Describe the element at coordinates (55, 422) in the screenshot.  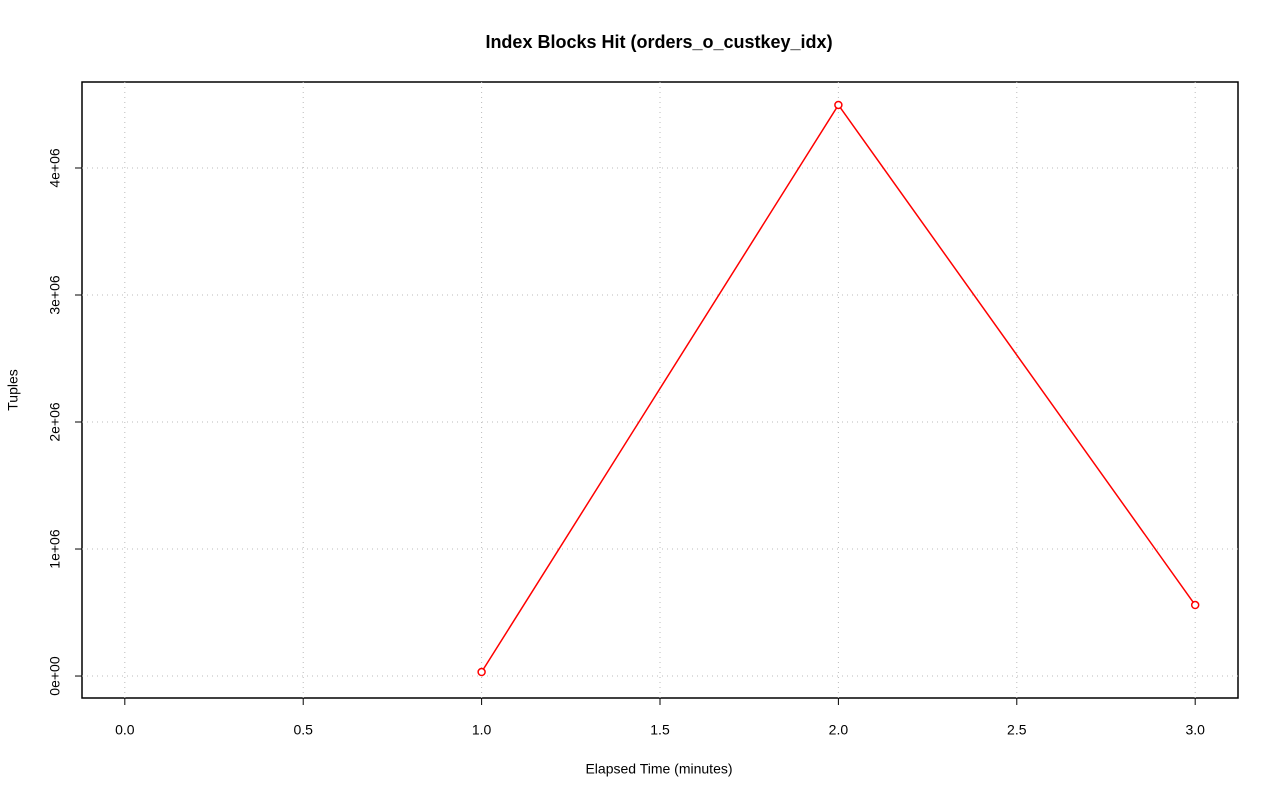
I see `y-tick-label: 2e+06` at that location.